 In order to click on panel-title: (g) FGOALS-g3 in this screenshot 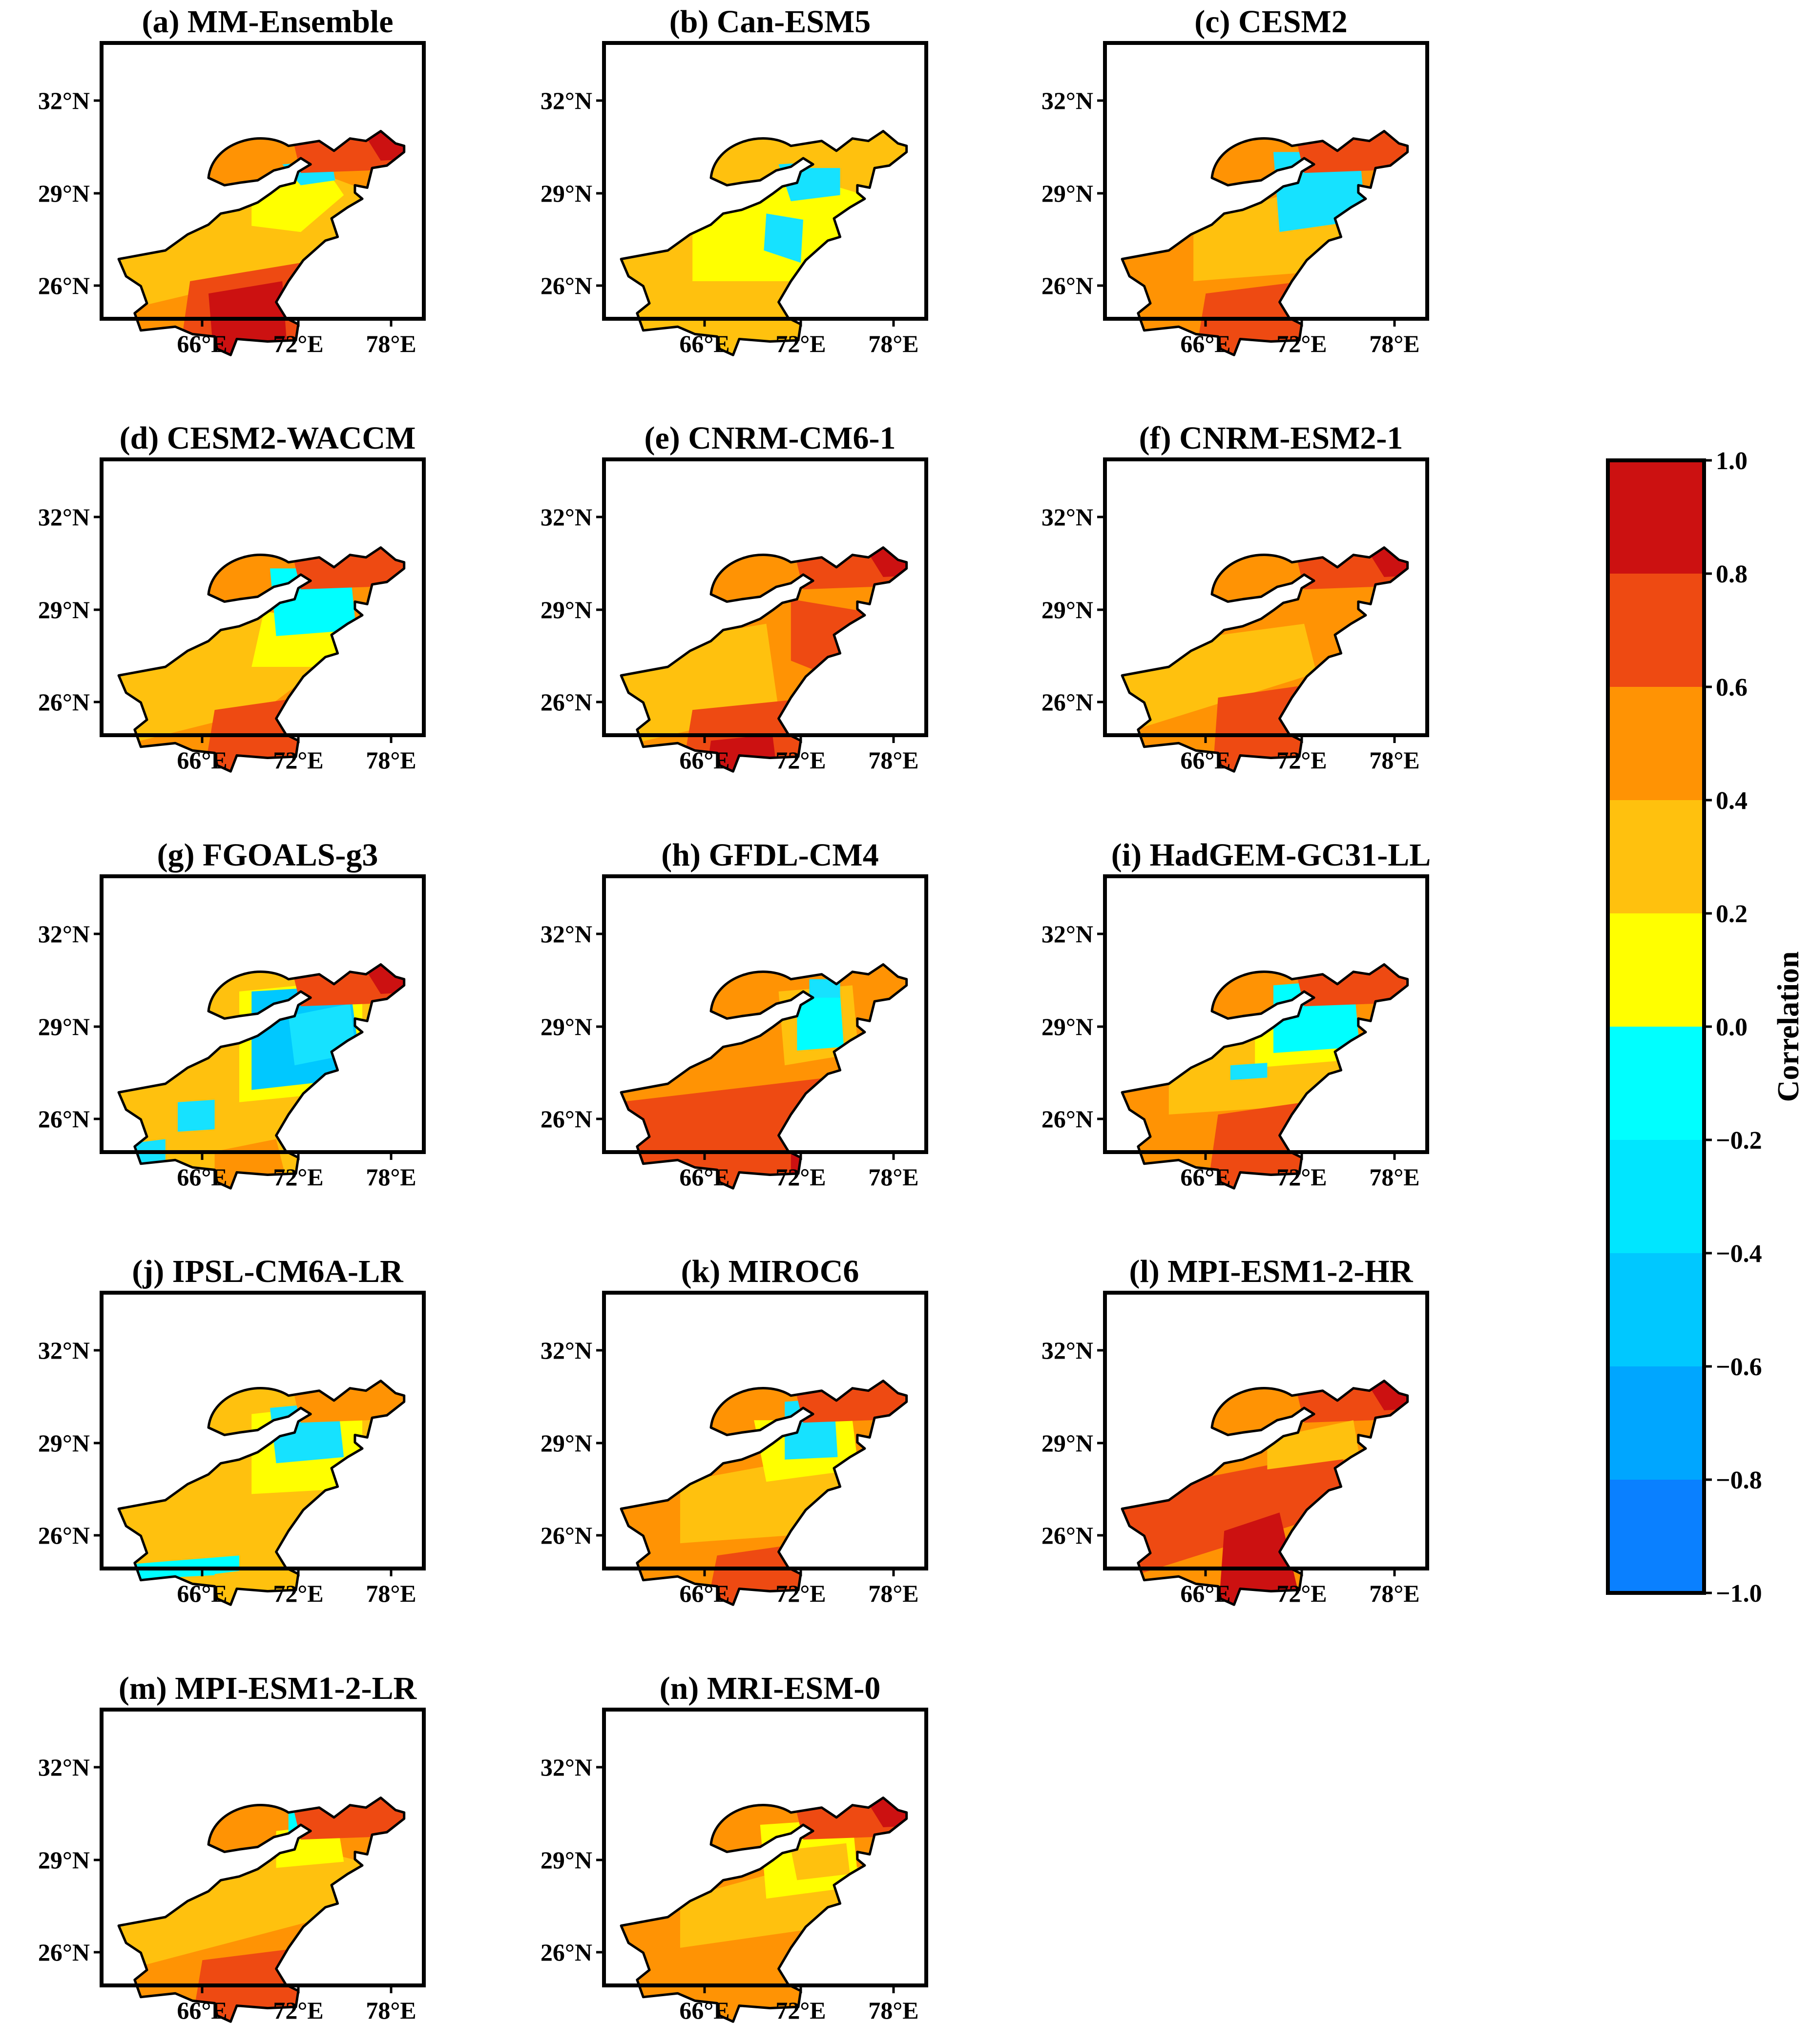, I will do `click(268, 855)`.